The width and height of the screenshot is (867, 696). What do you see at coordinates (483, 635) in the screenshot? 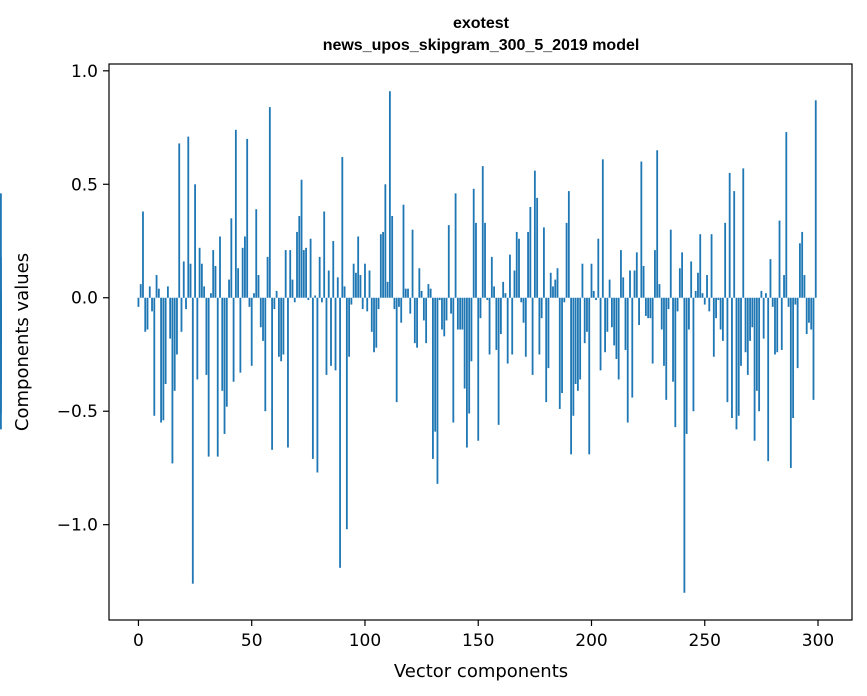
I see `x-axis-ticks: 0 50 100 150 200 250 300` at bounding box center [483, 635].